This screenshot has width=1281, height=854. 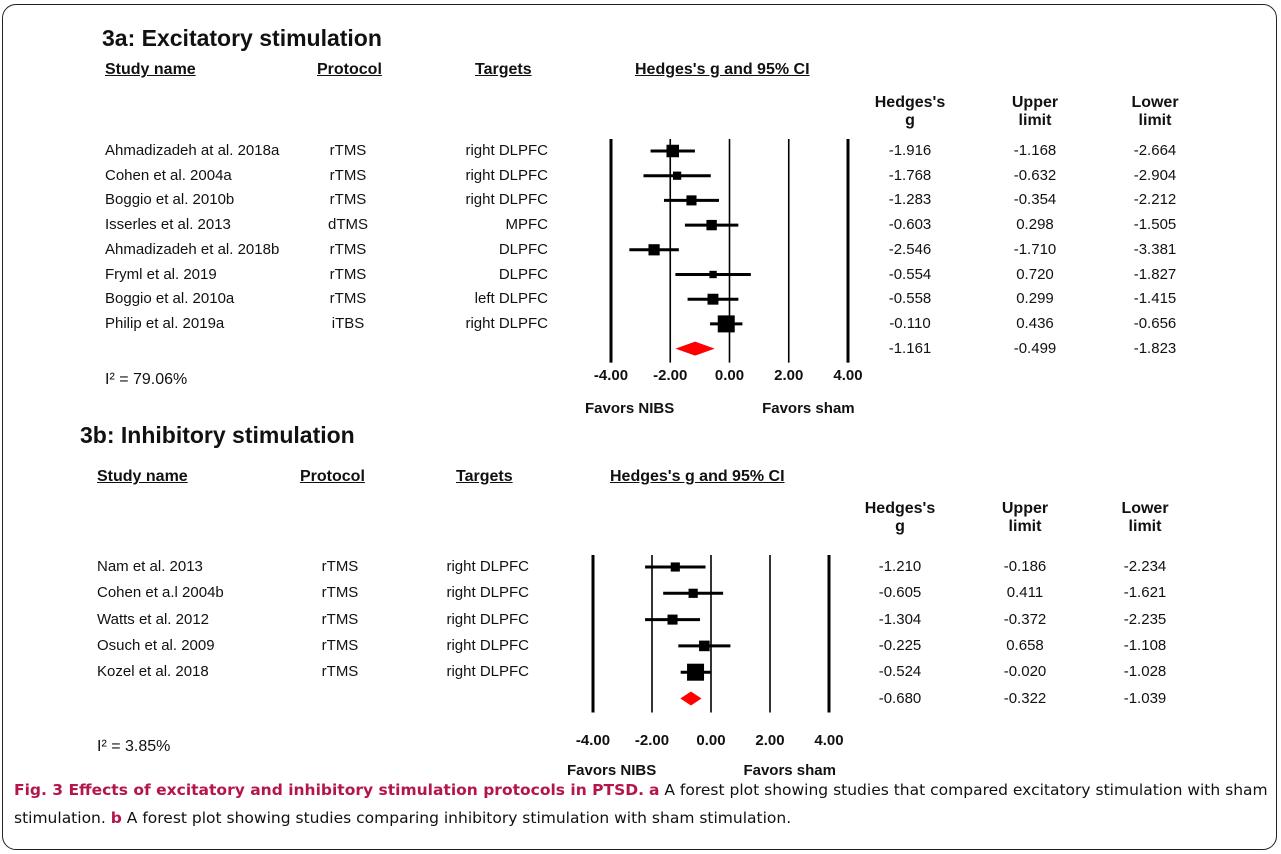 What do you see at coordinates (1155, 323) in the screenshot?
I see `lower-limit-value: -0.656` at bounding box center [1155, 323].